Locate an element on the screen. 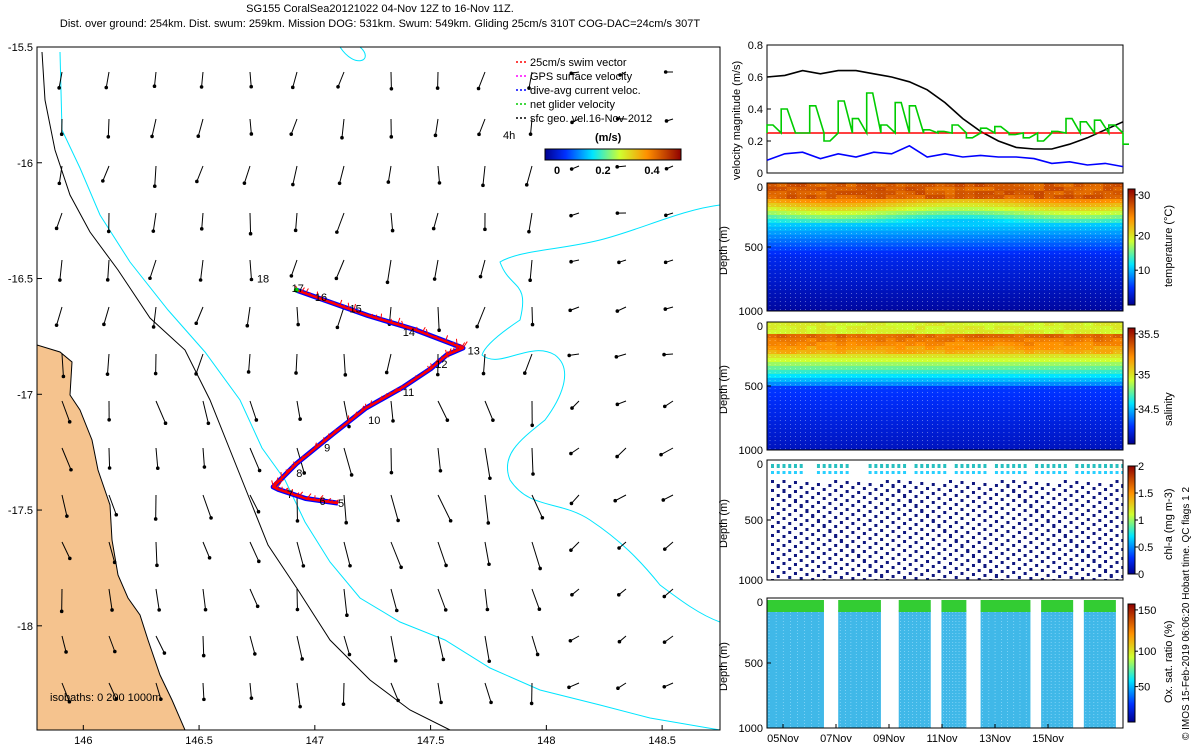 The height and width of the screenshot is (750, 1200). waypoint-label: 17 is located at coordinates (298, 289).